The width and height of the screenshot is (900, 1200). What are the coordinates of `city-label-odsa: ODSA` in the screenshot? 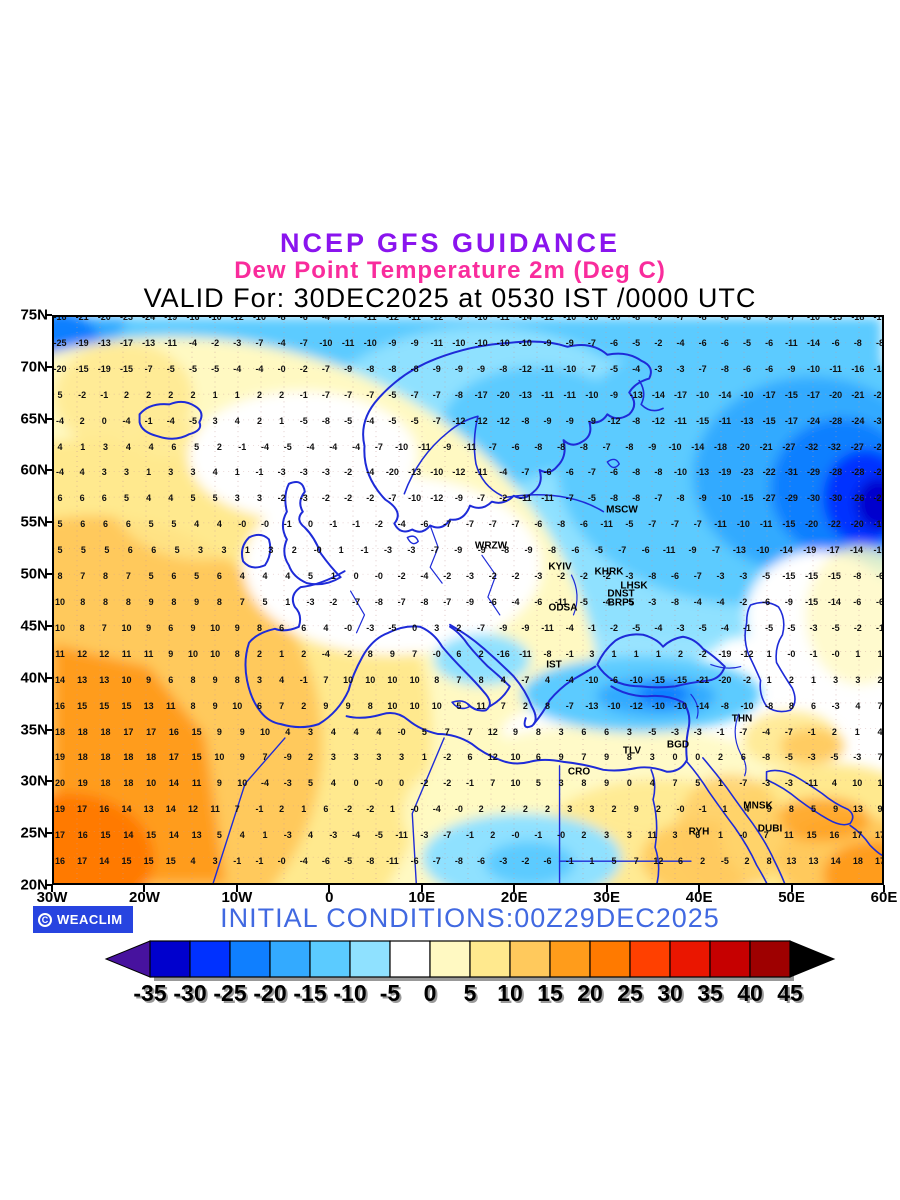 It's located at (563, 608).